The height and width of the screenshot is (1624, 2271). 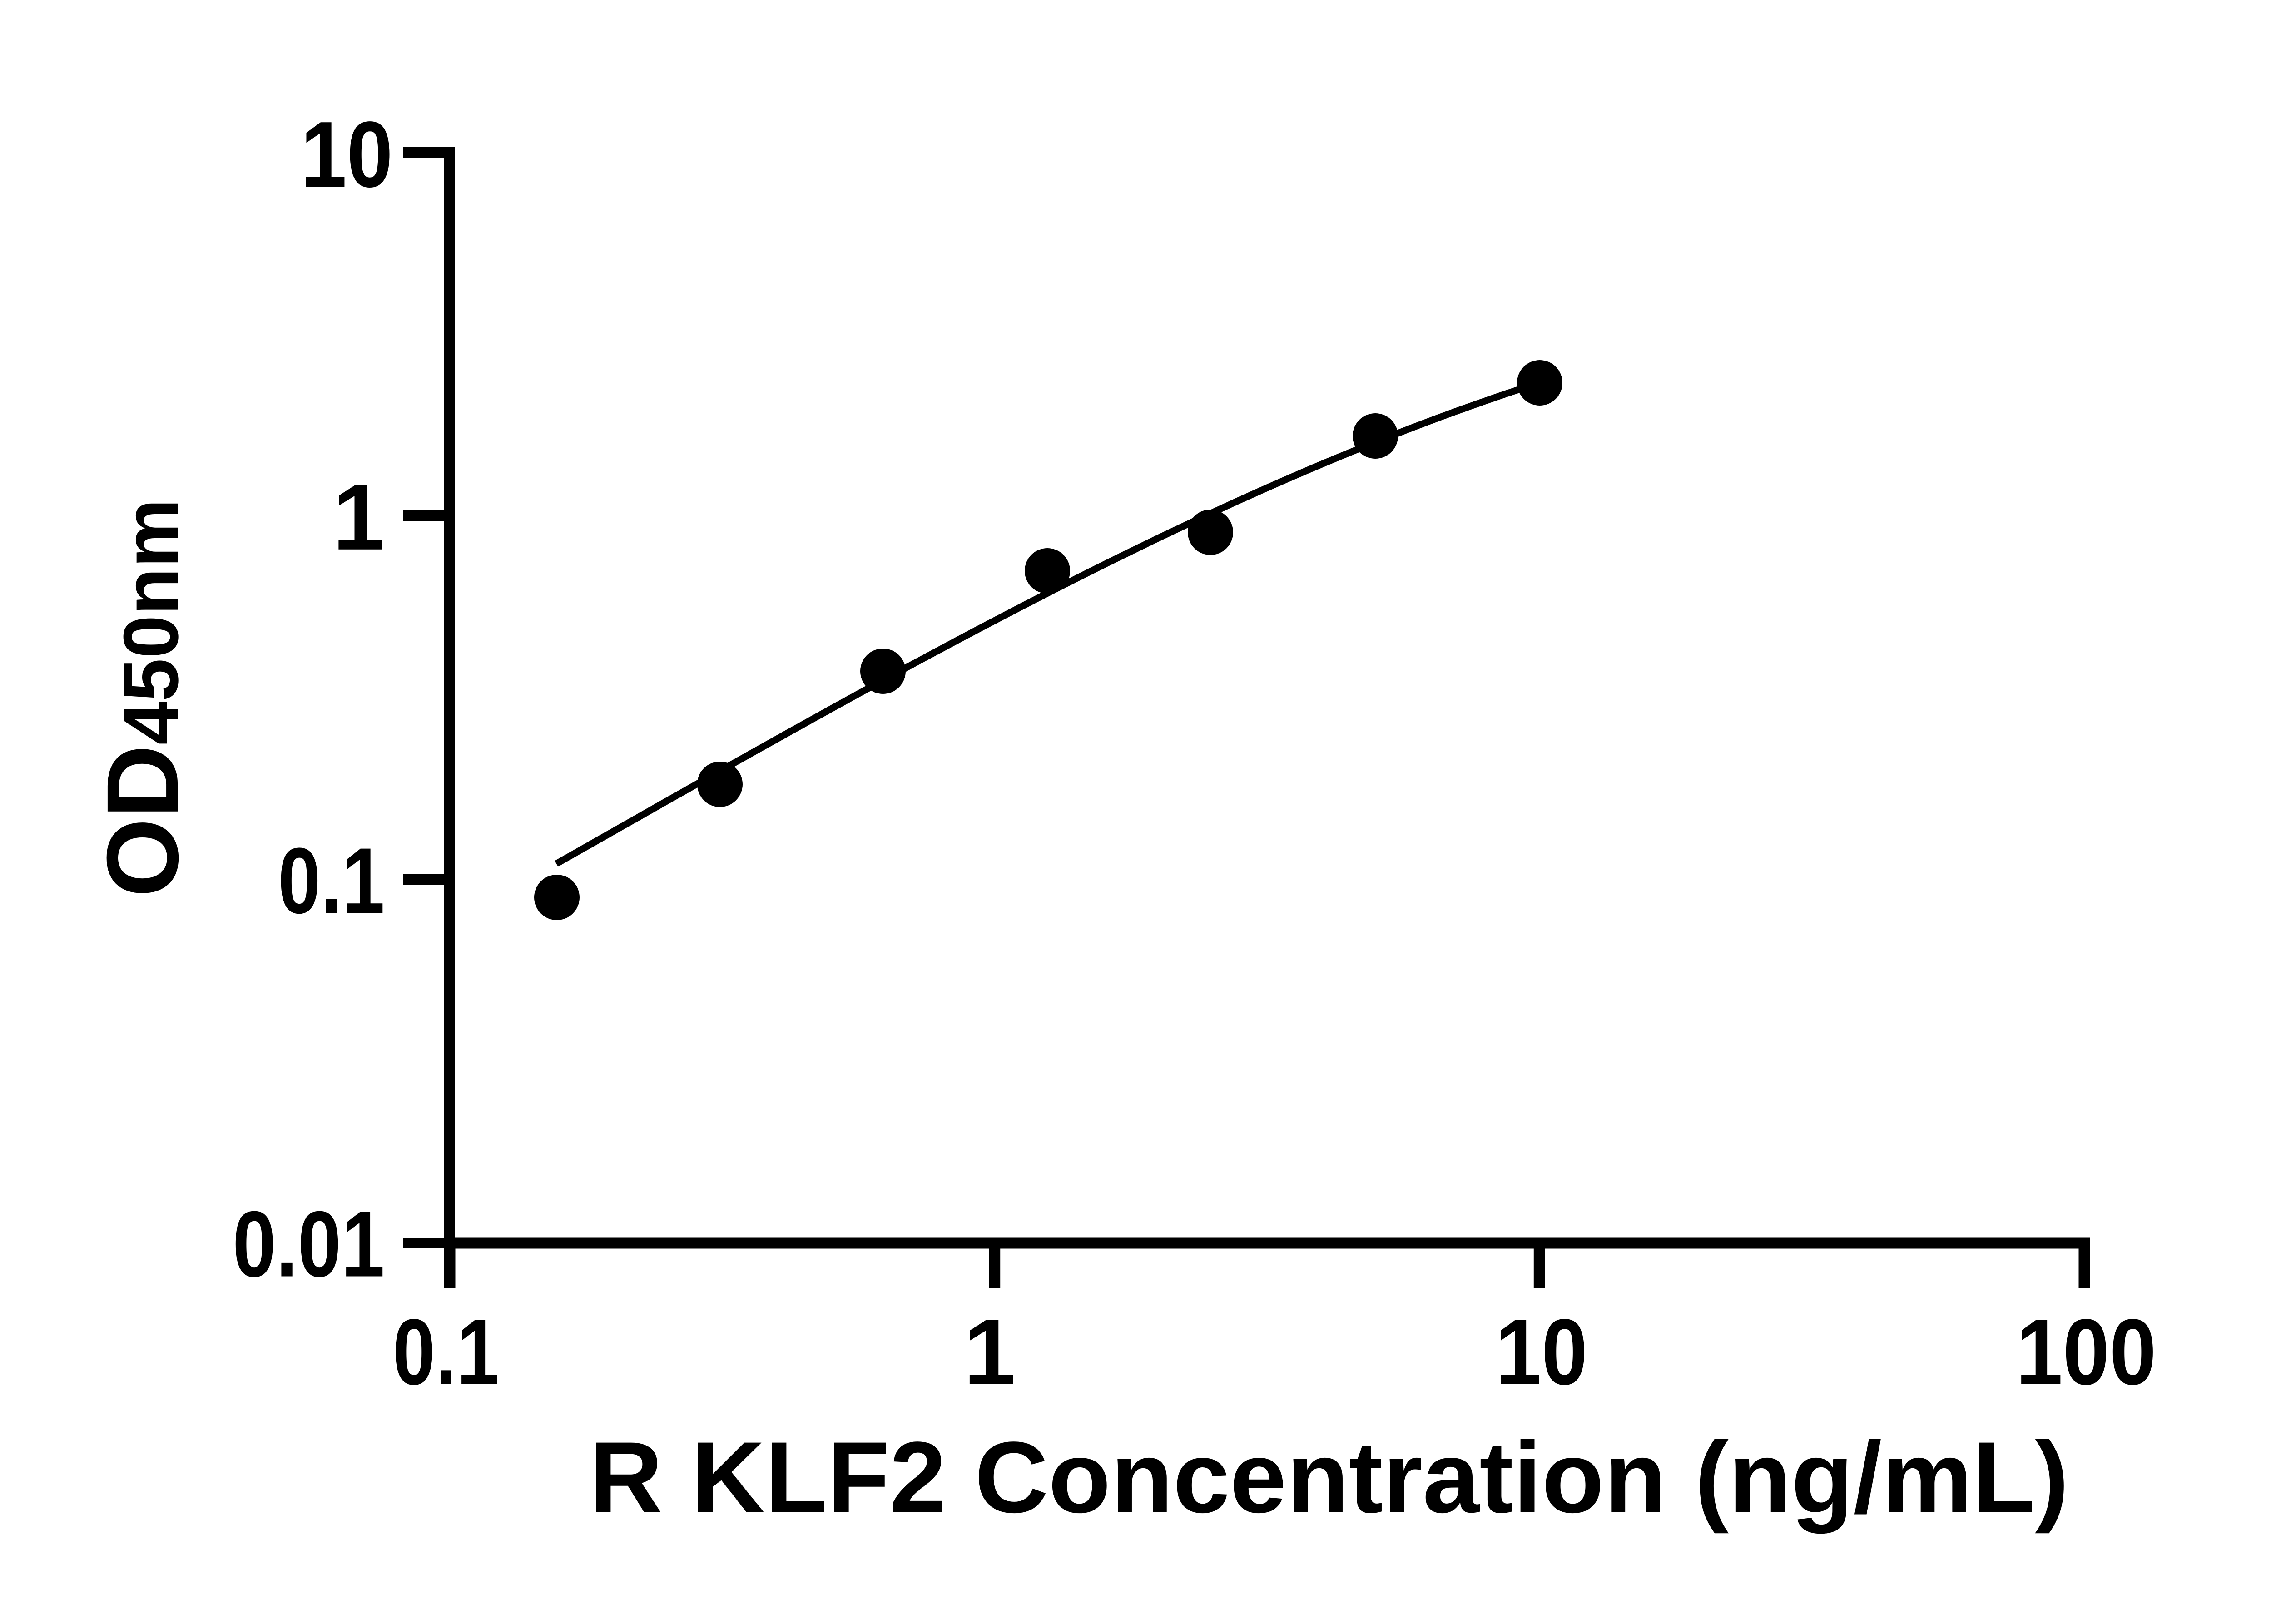 What do you see at coordinates (2086, 1352) in the screenshot?
I see `svg-text: 100` at bounding box center [2086, 1352].